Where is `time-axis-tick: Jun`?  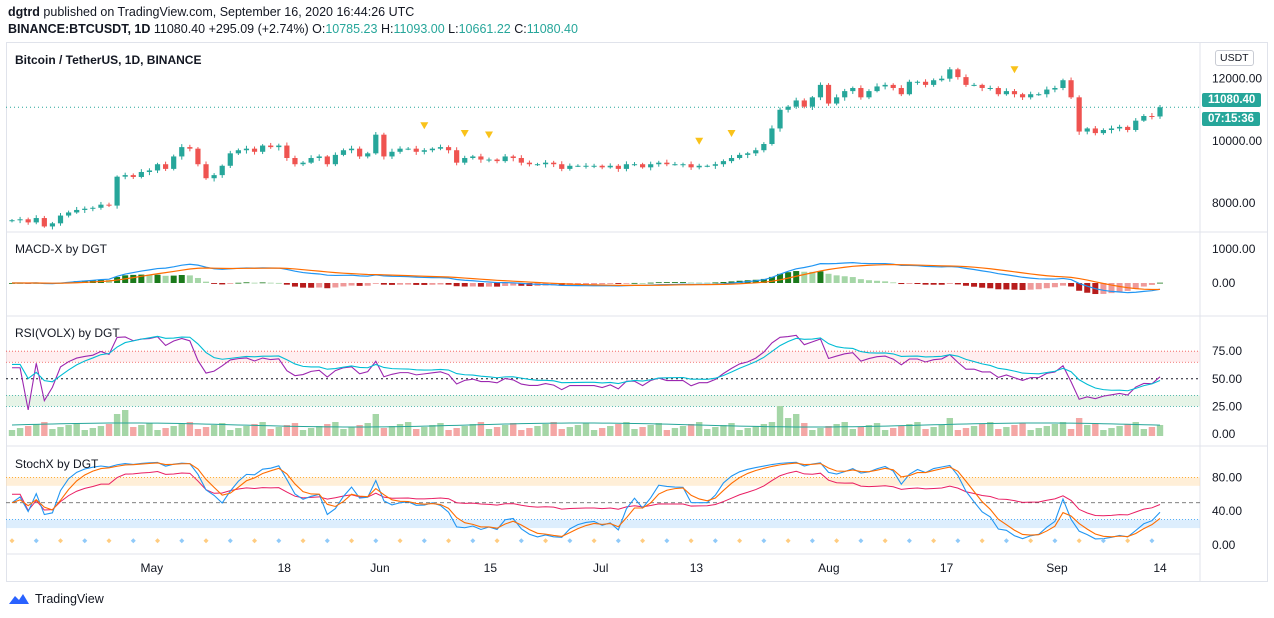
time-axis-tick: Jun is located at coordinates (379, 568).